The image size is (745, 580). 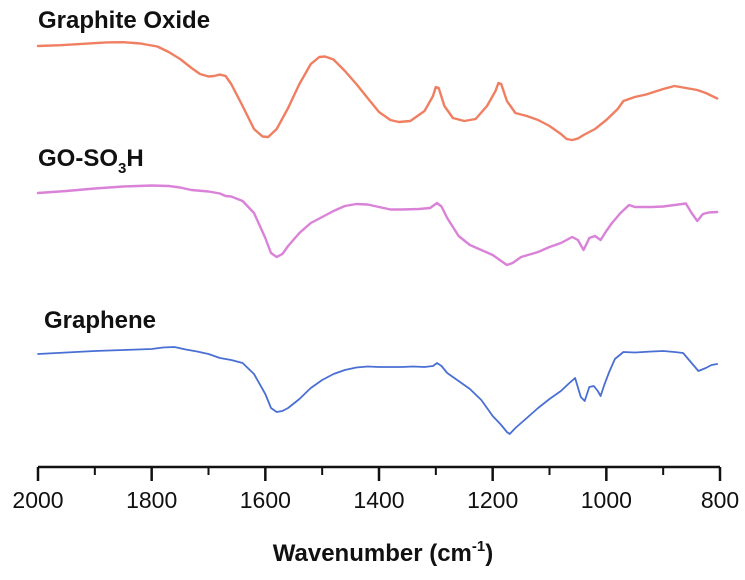 I want to click on x-axis-title-main: Wavenumber (cm, so click(x=372, y=553).